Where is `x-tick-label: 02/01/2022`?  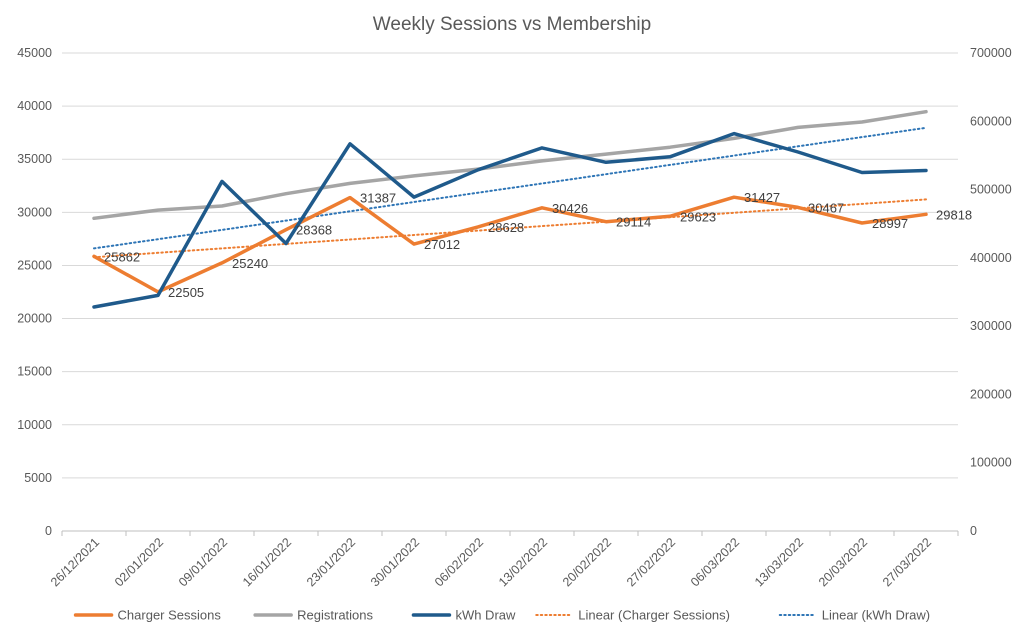 x-tick-label: 02/01/2022 is located at coordinates (139, 562).